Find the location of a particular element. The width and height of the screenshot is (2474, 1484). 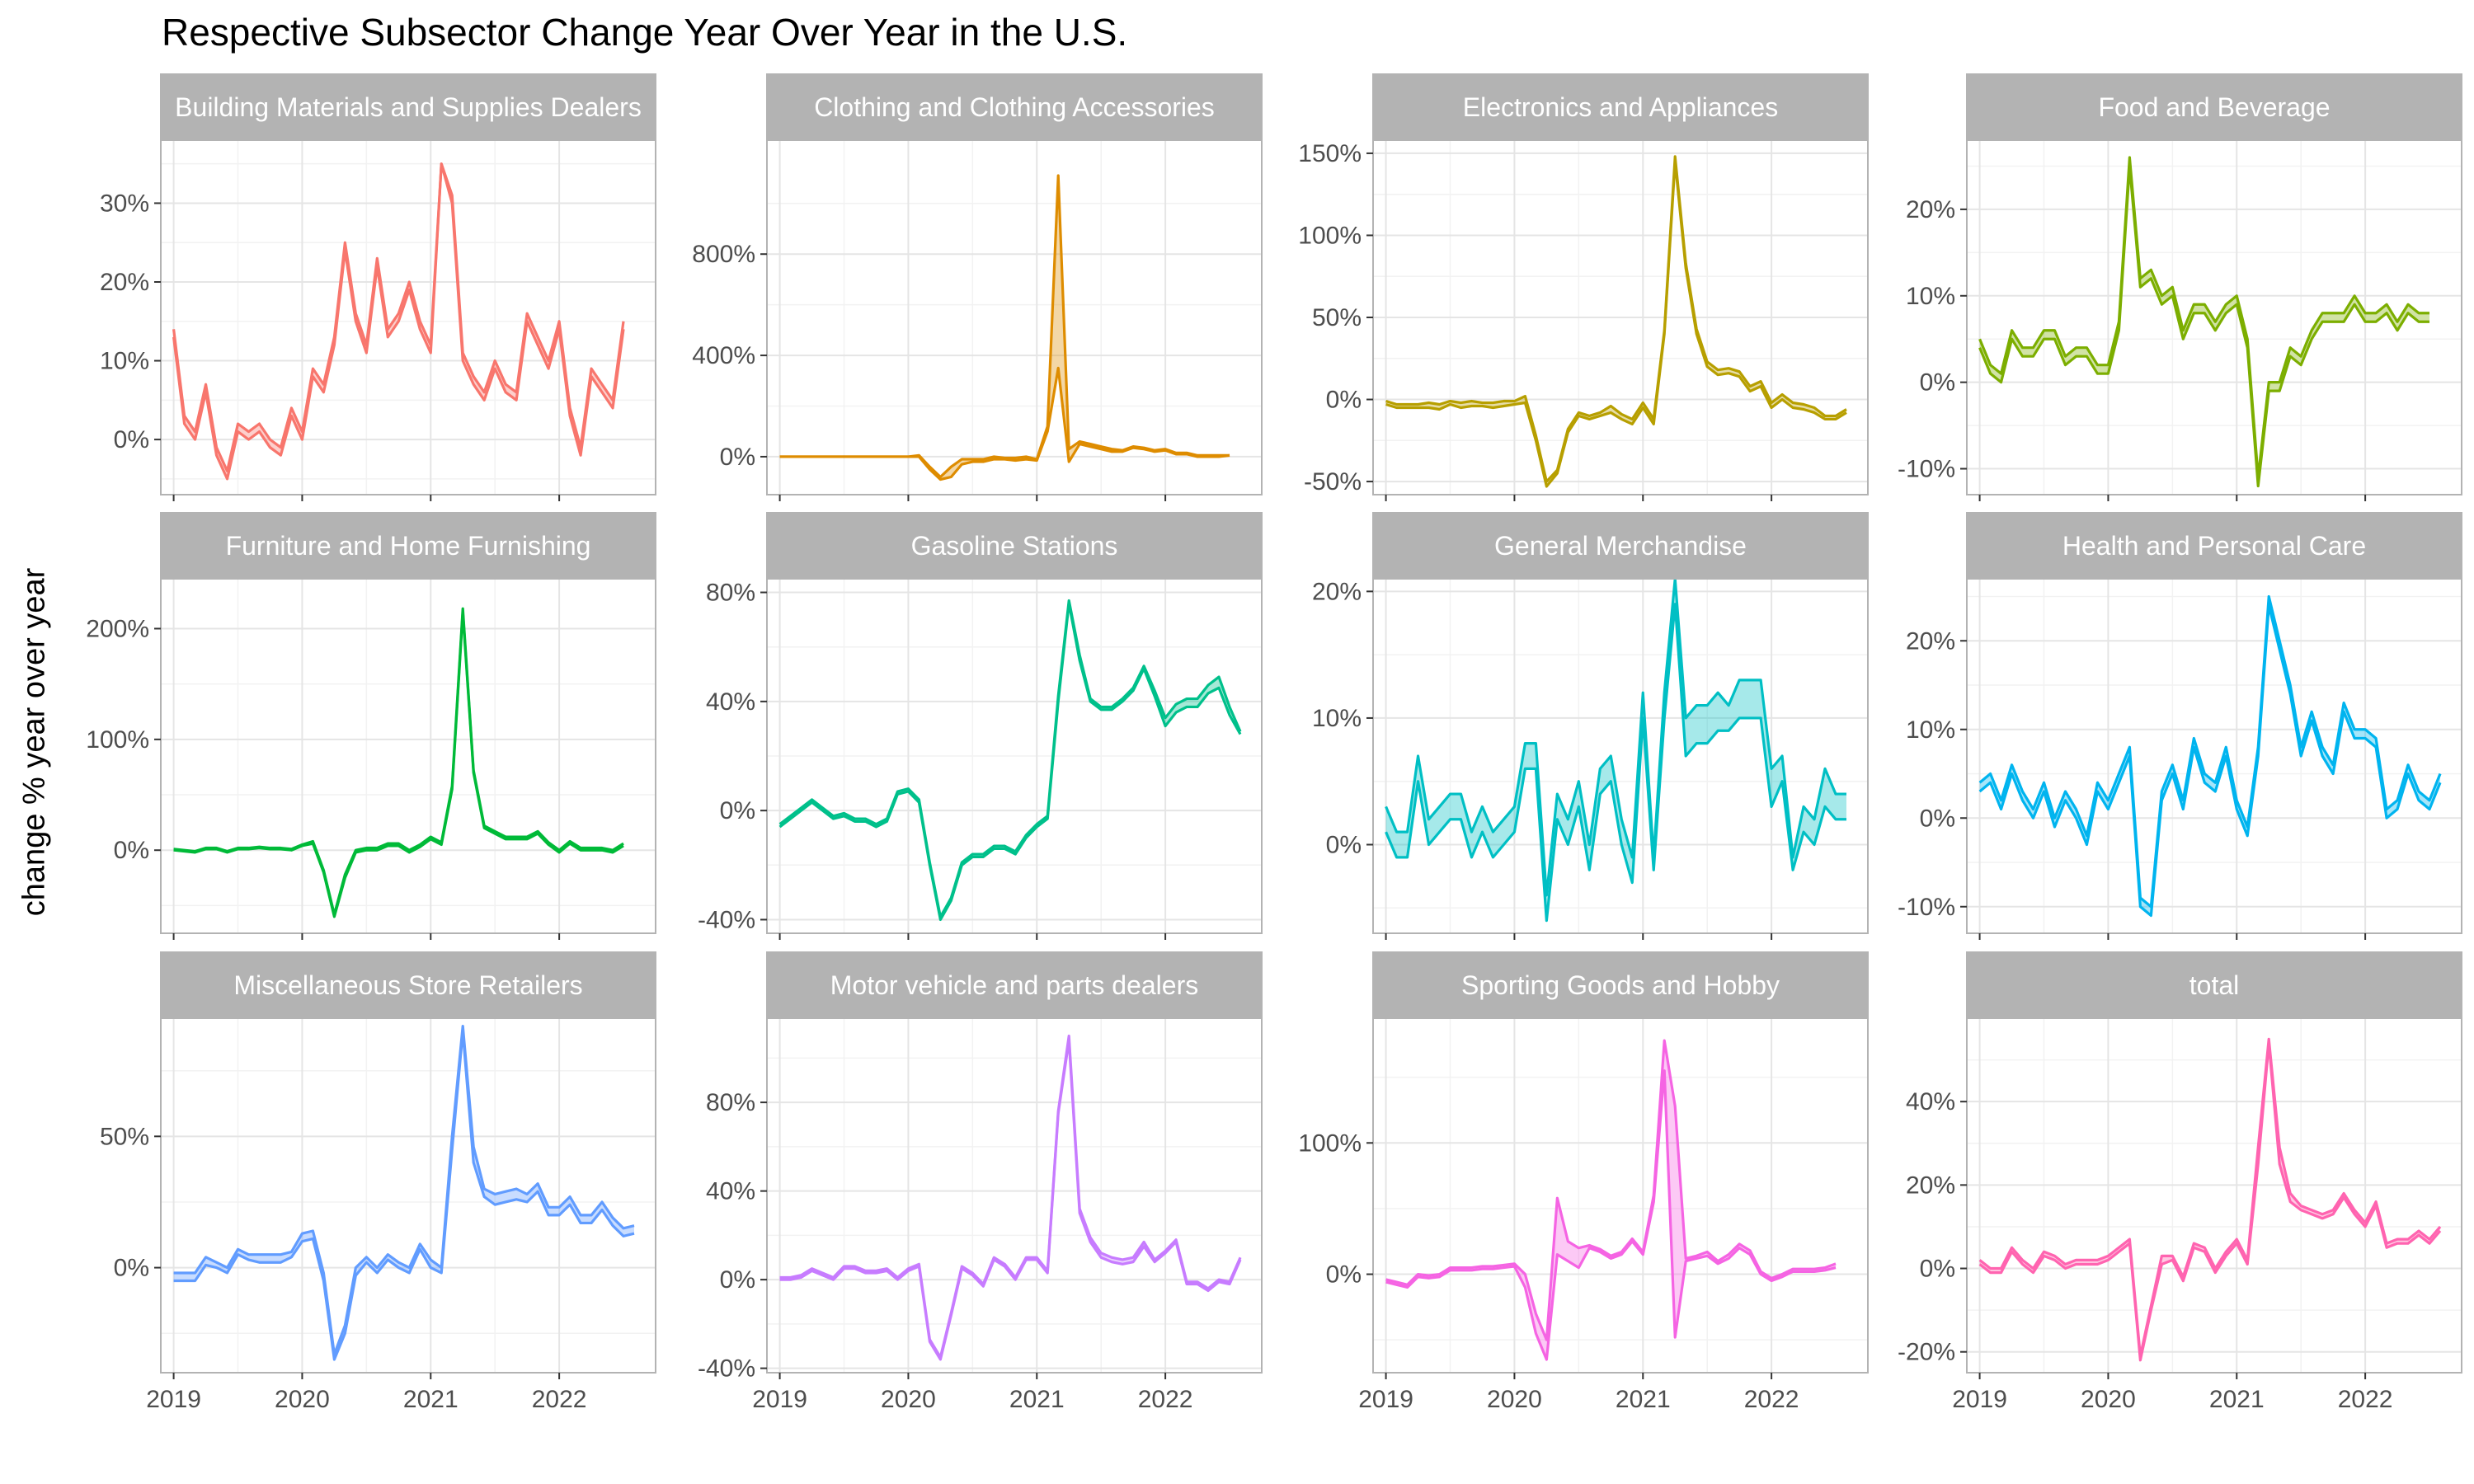

y-tick-label: 30% is located at coordinates (124, 203).